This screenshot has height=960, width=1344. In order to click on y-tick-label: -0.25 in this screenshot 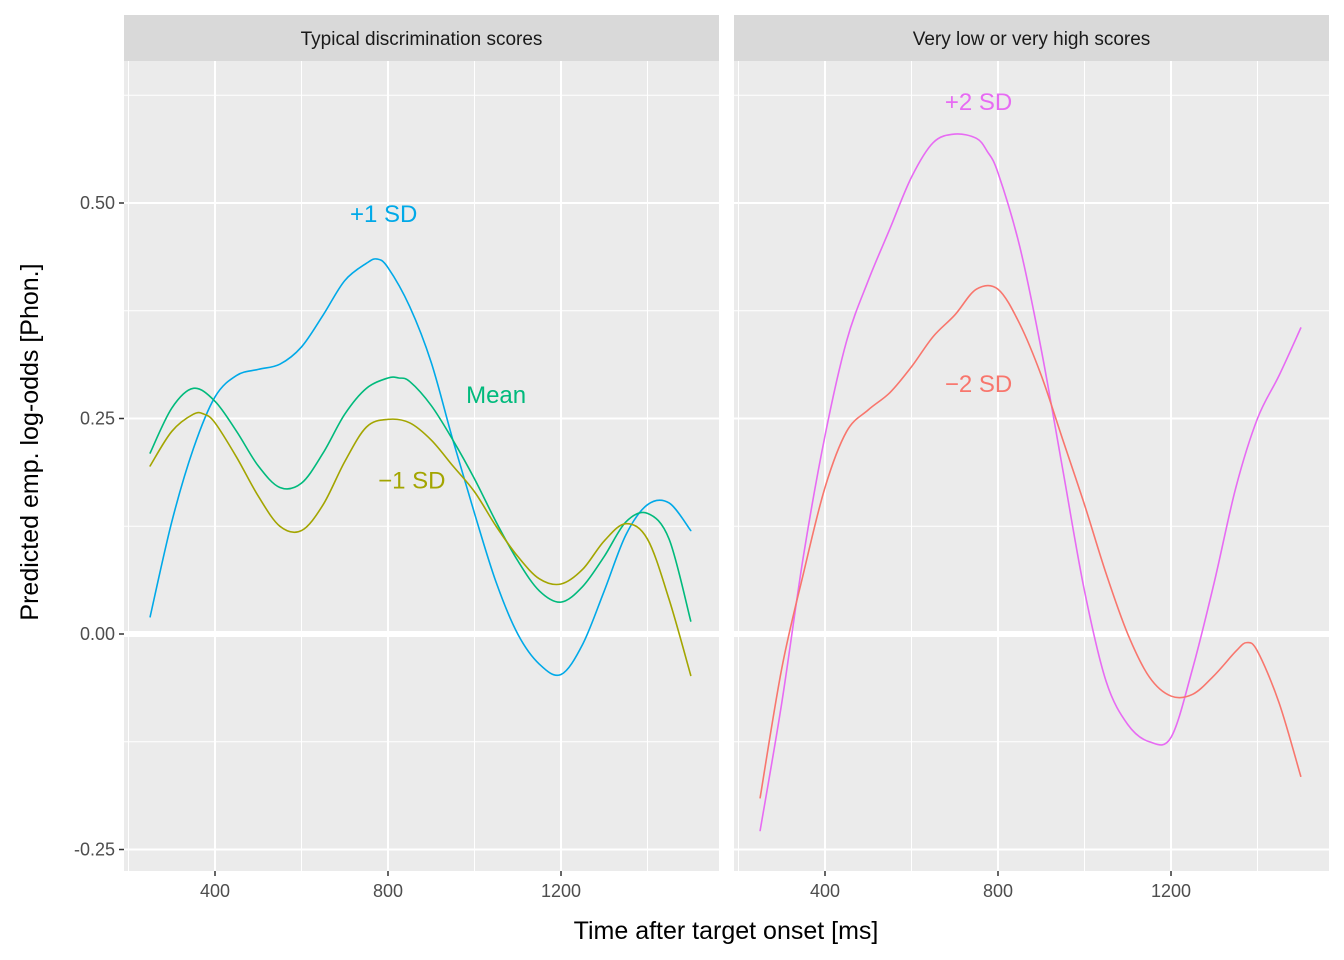, I will do `click(94, 850)`.